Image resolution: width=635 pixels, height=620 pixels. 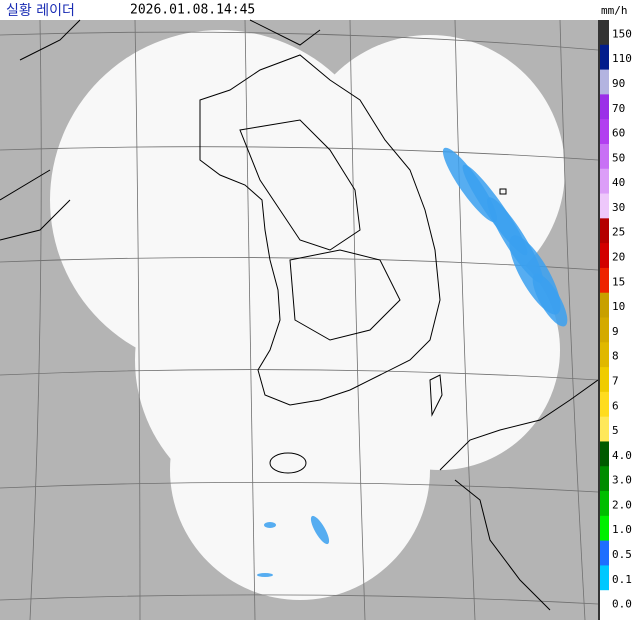 What do you see at coordinates (618, 306) in the screenshot?
I see `legend-label: 10` at bounding box center [618, 306].